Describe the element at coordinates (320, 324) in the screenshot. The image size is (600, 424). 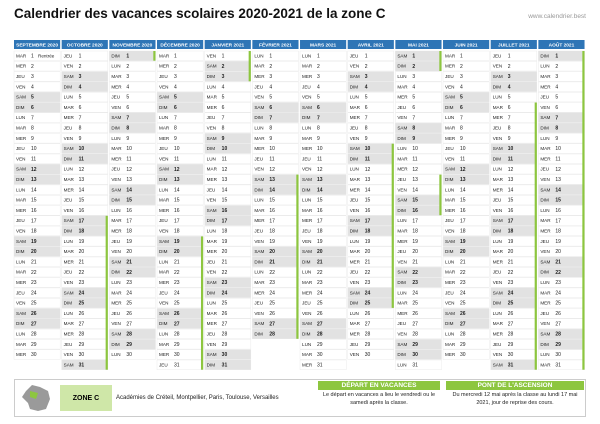
I see `day-number: 27` at that location.